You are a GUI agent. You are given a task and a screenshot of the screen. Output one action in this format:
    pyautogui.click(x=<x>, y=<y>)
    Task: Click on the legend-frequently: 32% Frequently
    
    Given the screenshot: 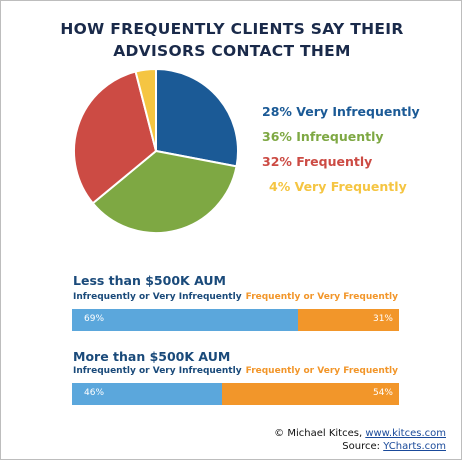 What is the action you would take?
    pyautogui.click(x=317, y=161)
    